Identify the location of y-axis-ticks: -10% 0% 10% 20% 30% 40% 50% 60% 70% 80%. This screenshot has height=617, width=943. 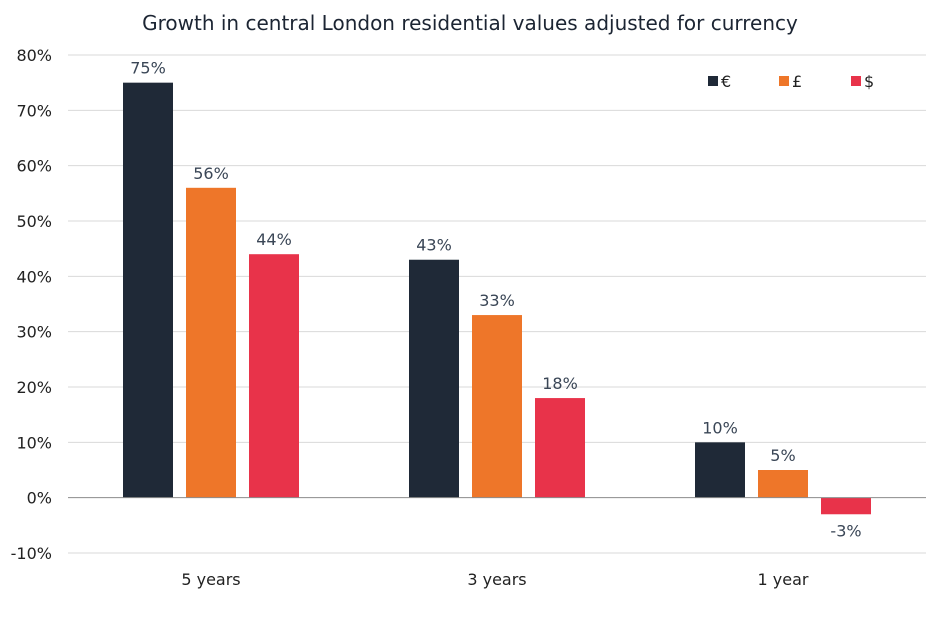
(31, 304).